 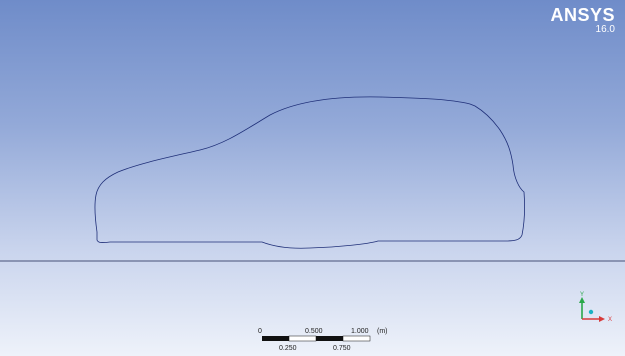 I want to click on triad-y-arrow-icon, so click(x=582, y=300).